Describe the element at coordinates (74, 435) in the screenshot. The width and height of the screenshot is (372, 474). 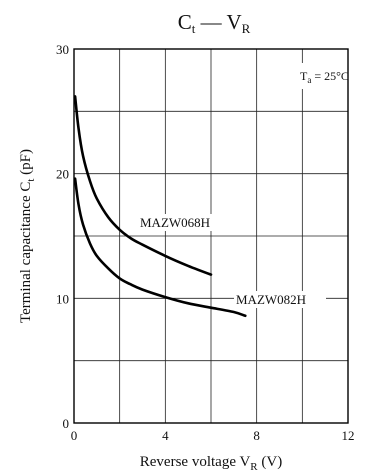
I see `x-tick-label: 0` at that location.